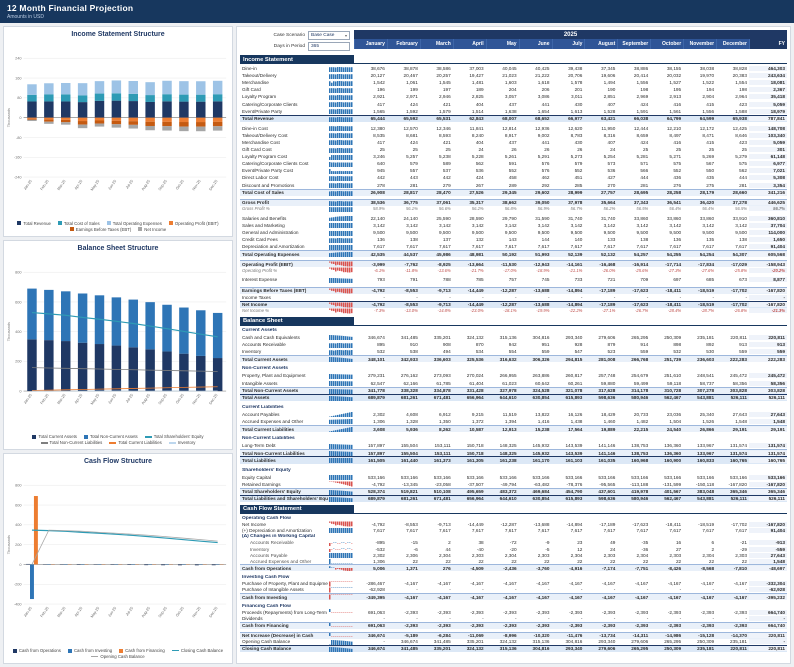 This screenshot has height=667, width=794. What do you see at coordinates (477, 414) in the screenshot?
I see `value-cell: 9,215` at bounding box center [477, 414].